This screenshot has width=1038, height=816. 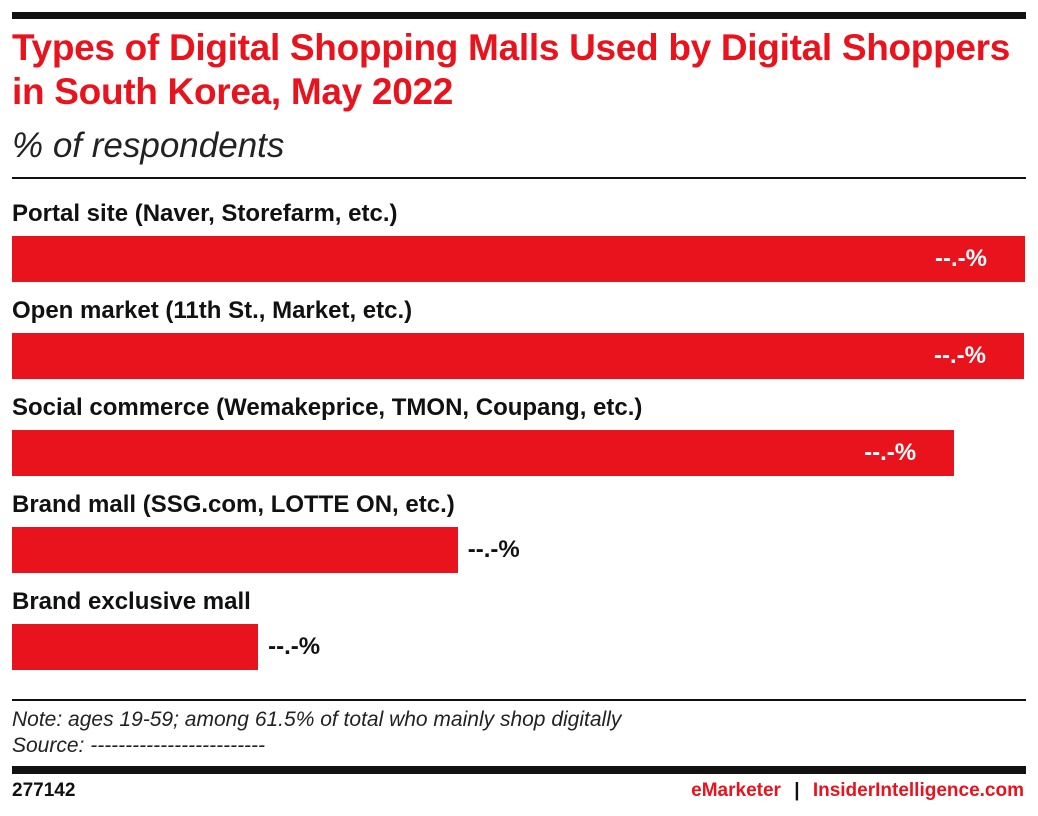 What do you see at coordinates (131, 601) in the screenshot?
I see `category-label: Brand exclusive mall` at bounding box center [131, 601].